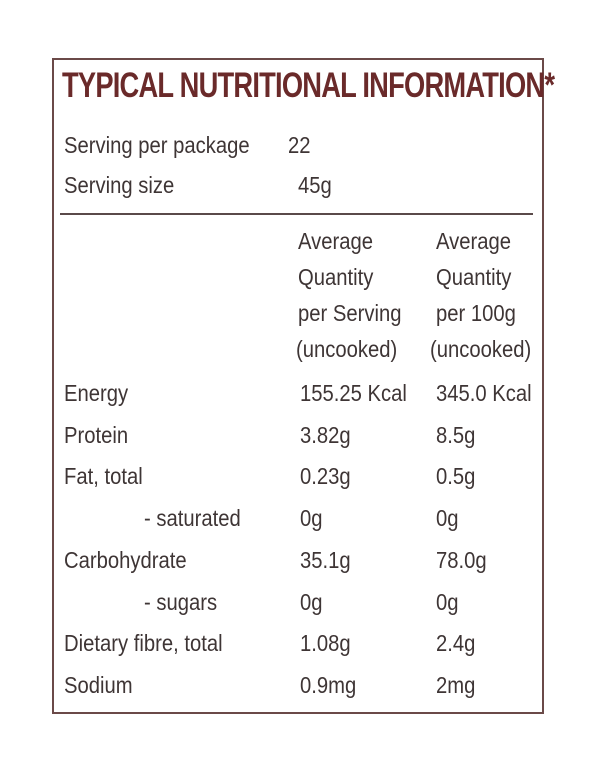 The height and width of the screenshot is (765, 600). I want to click on col1-header-line1: Average, so click(336, 241).